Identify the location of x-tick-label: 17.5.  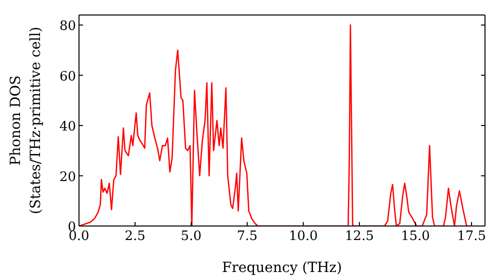
(471, 236).